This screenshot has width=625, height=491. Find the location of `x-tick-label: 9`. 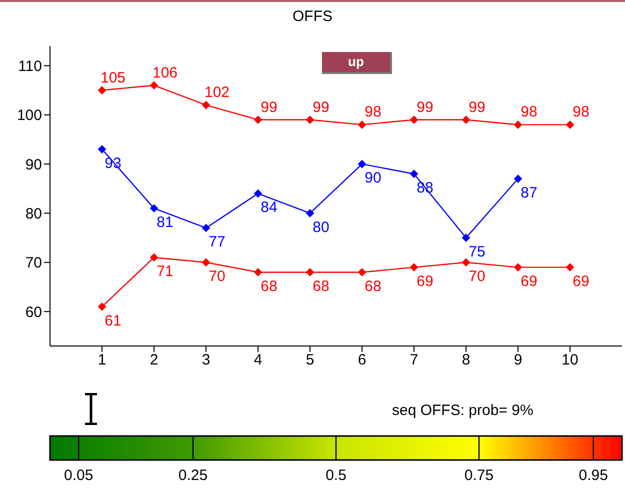

x-tick-label: 9 is located at coordinates (518, 360).